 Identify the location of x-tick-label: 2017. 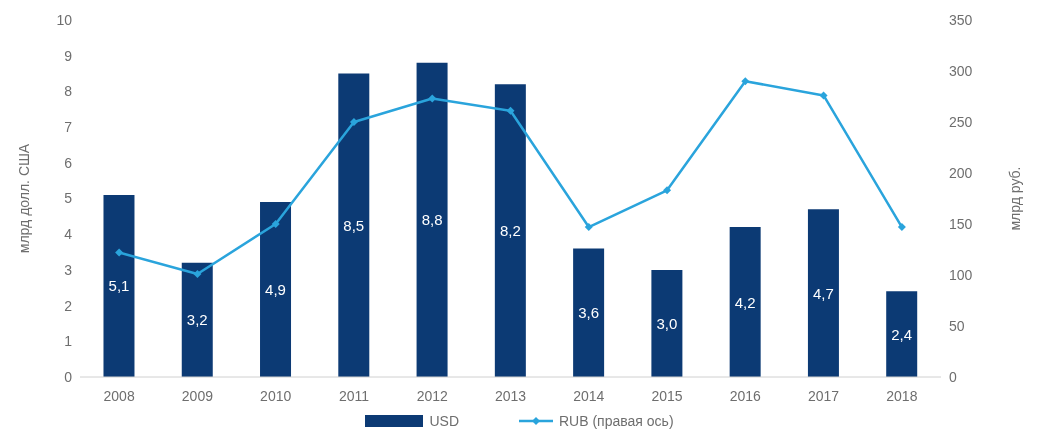
(824, 395).